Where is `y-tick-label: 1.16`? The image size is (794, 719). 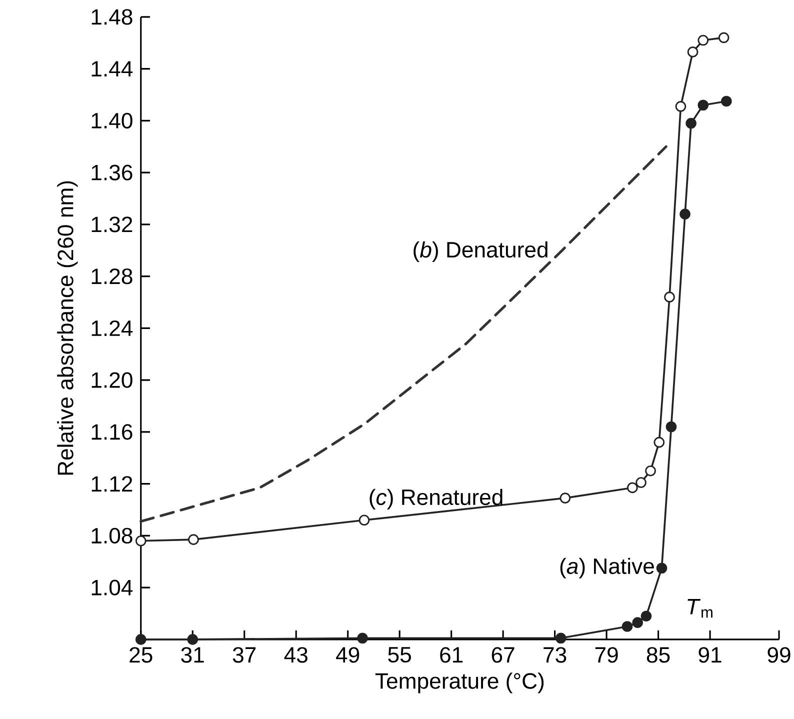 y-tick-label: 1.16 is located at coordinates (112, 432).